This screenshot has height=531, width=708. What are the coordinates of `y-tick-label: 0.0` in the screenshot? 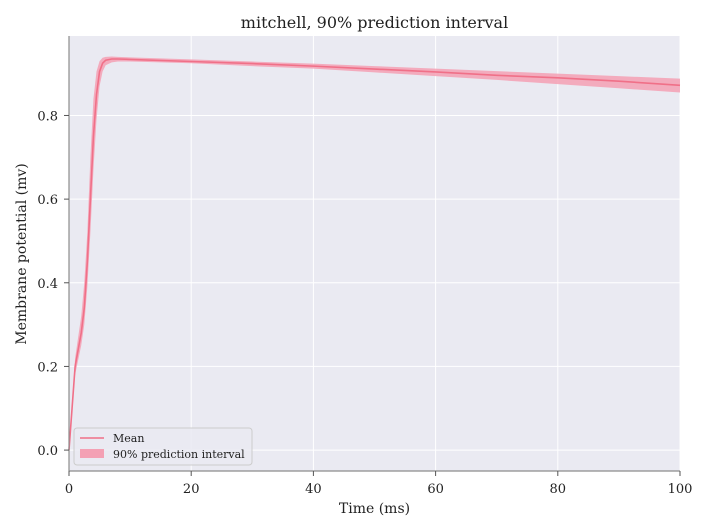 It's located at (47, 451).